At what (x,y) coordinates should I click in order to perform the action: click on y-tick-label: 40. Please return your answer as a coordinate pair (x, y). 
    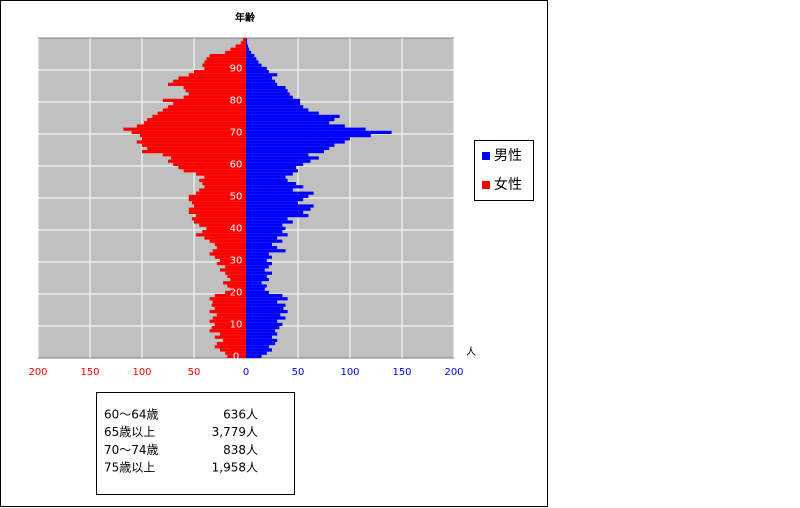
    Looking at the image, I should click on (236, 228).